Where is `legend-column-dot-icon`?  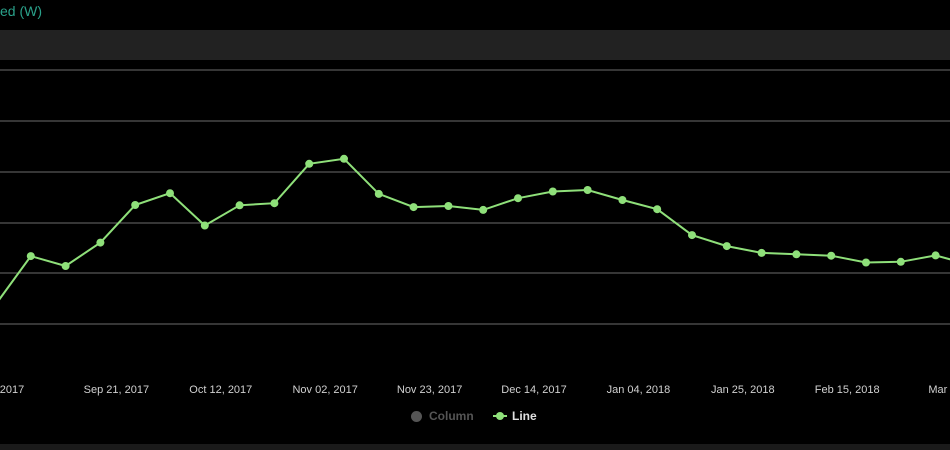
legend-column-dot-icon is located at coordinates (416, 416).